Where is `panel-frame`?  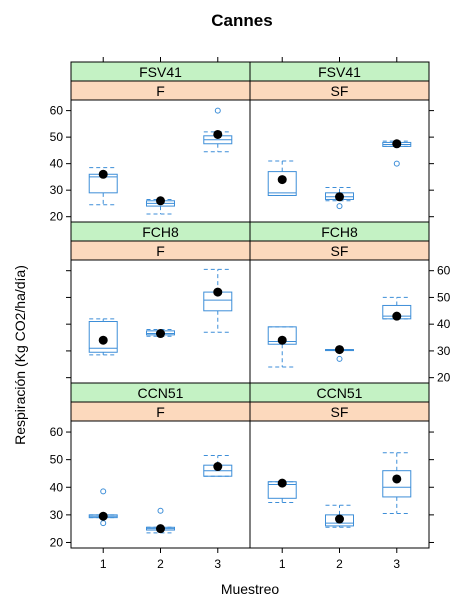
panel-frame is located at coordinates (339, 321).